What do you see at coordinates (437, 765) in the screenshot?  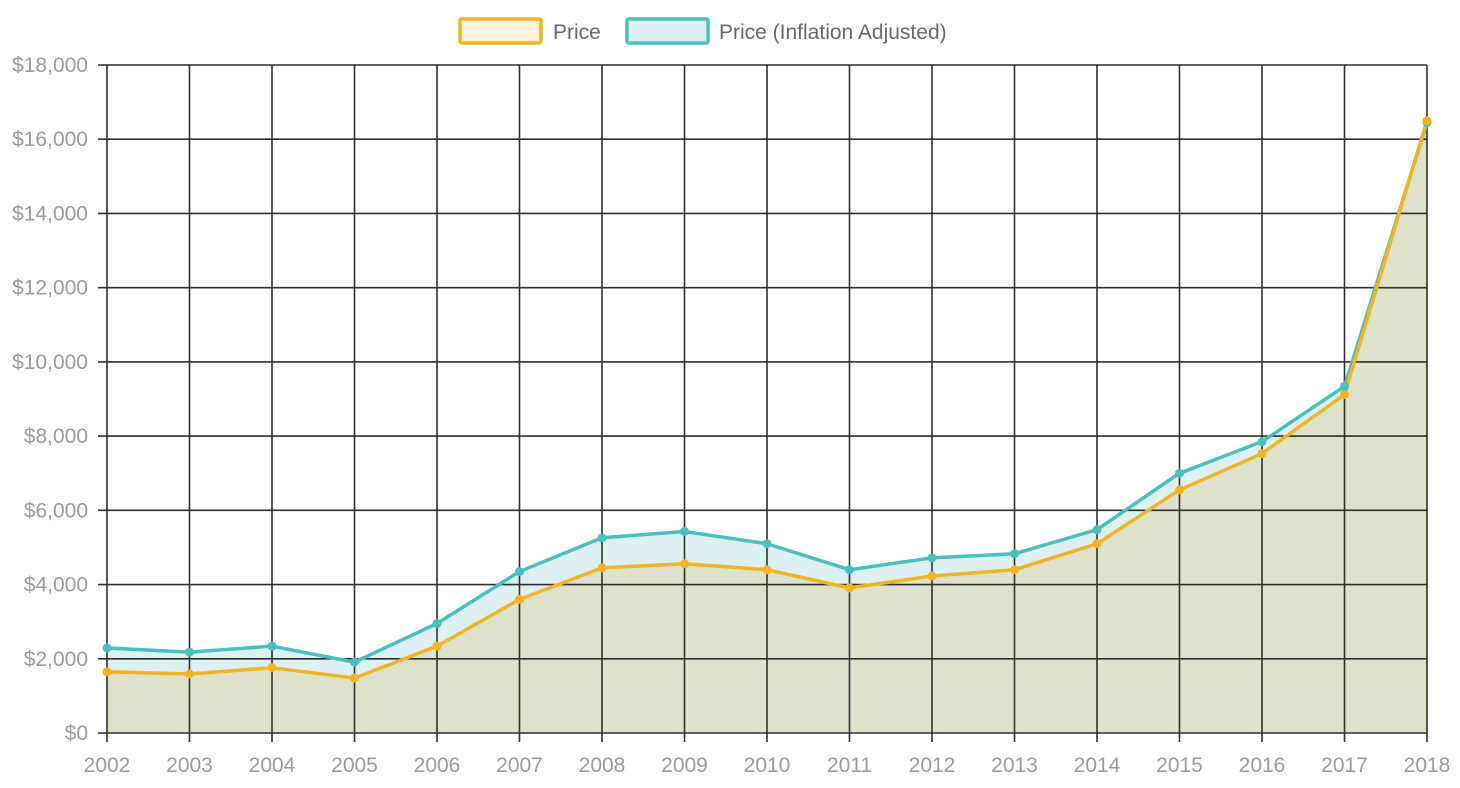 I see `x-tick-label-2006: 2006` at bounding box center [437, 765].